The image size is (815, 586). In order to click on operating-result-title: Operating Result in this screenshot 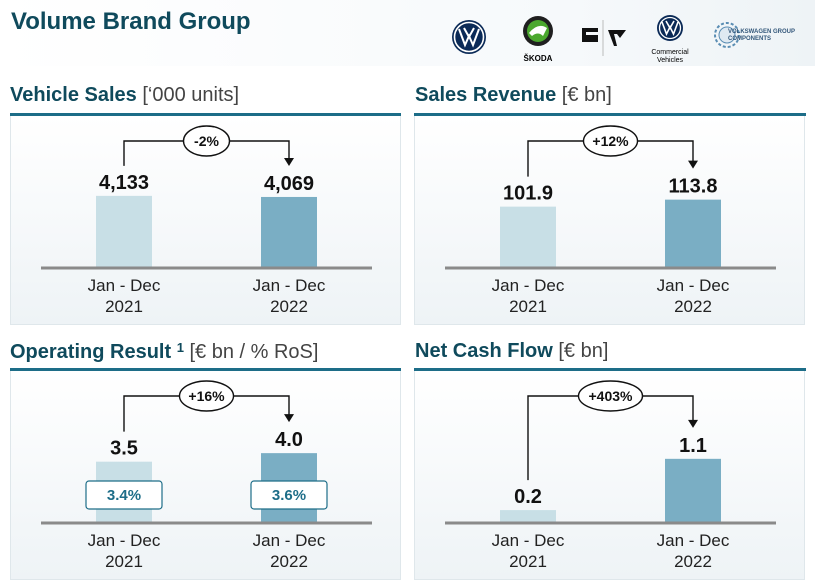, I will do `click(91, 352)`.